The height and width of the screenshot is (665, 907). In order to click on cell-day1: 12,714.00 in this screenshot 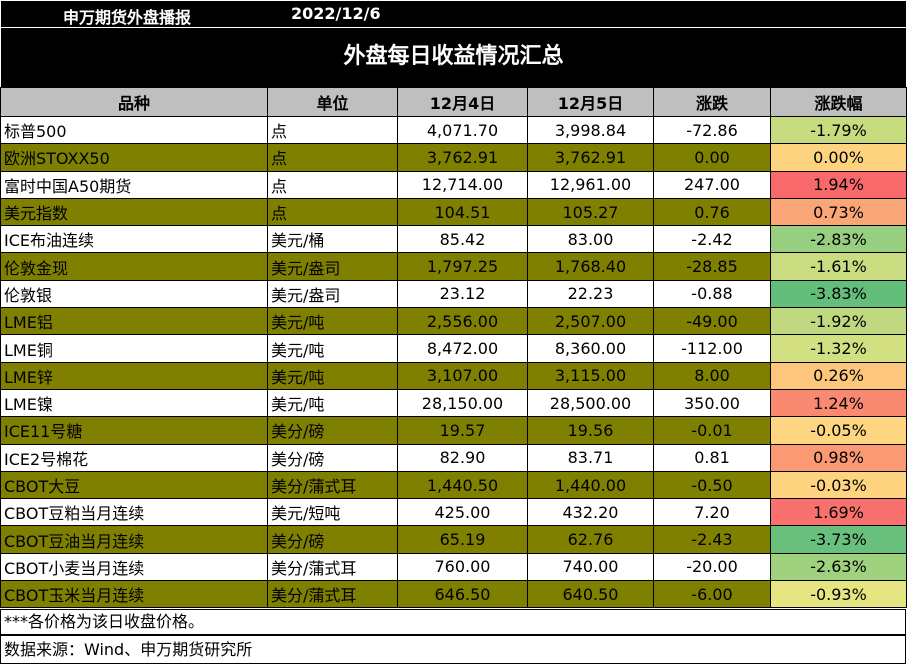, I will do `click(462, 184)`.